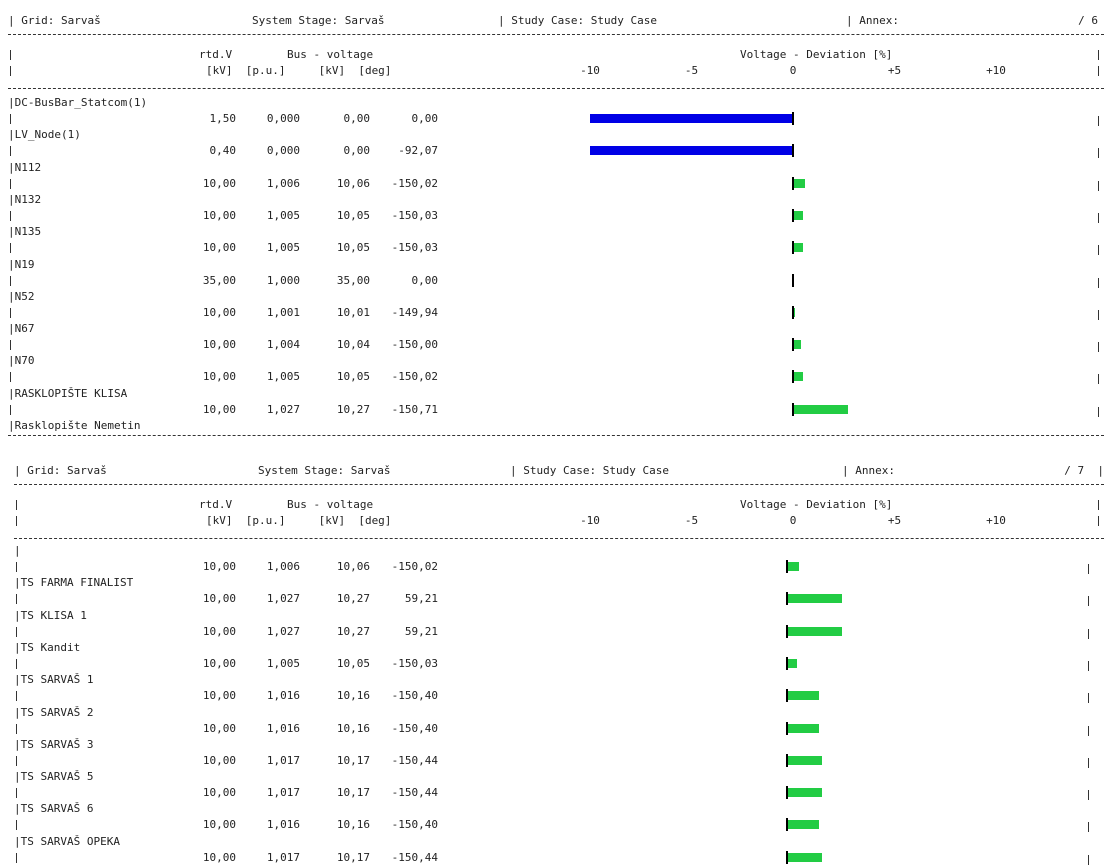 This screenshot has height=865, width=1108. What do you see at coordinates (414, 409) in the screenshot?
I see `angle-value: -150,71` at bounding box center [414, 409].